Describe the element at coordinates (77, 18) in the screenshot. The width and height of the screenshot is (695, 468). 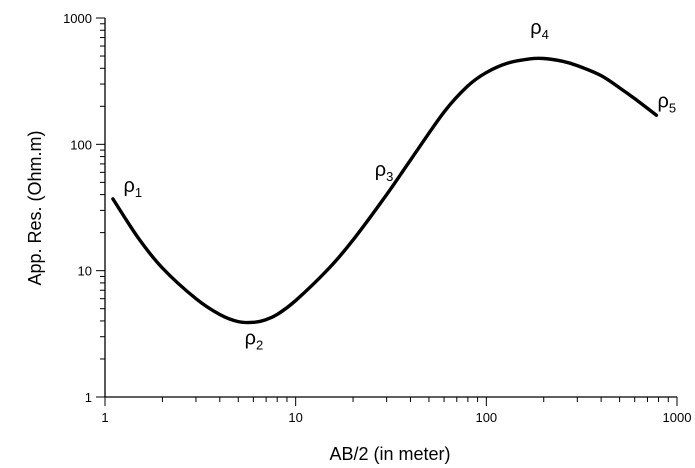
I see `y-tick-label: 1000` at that location.